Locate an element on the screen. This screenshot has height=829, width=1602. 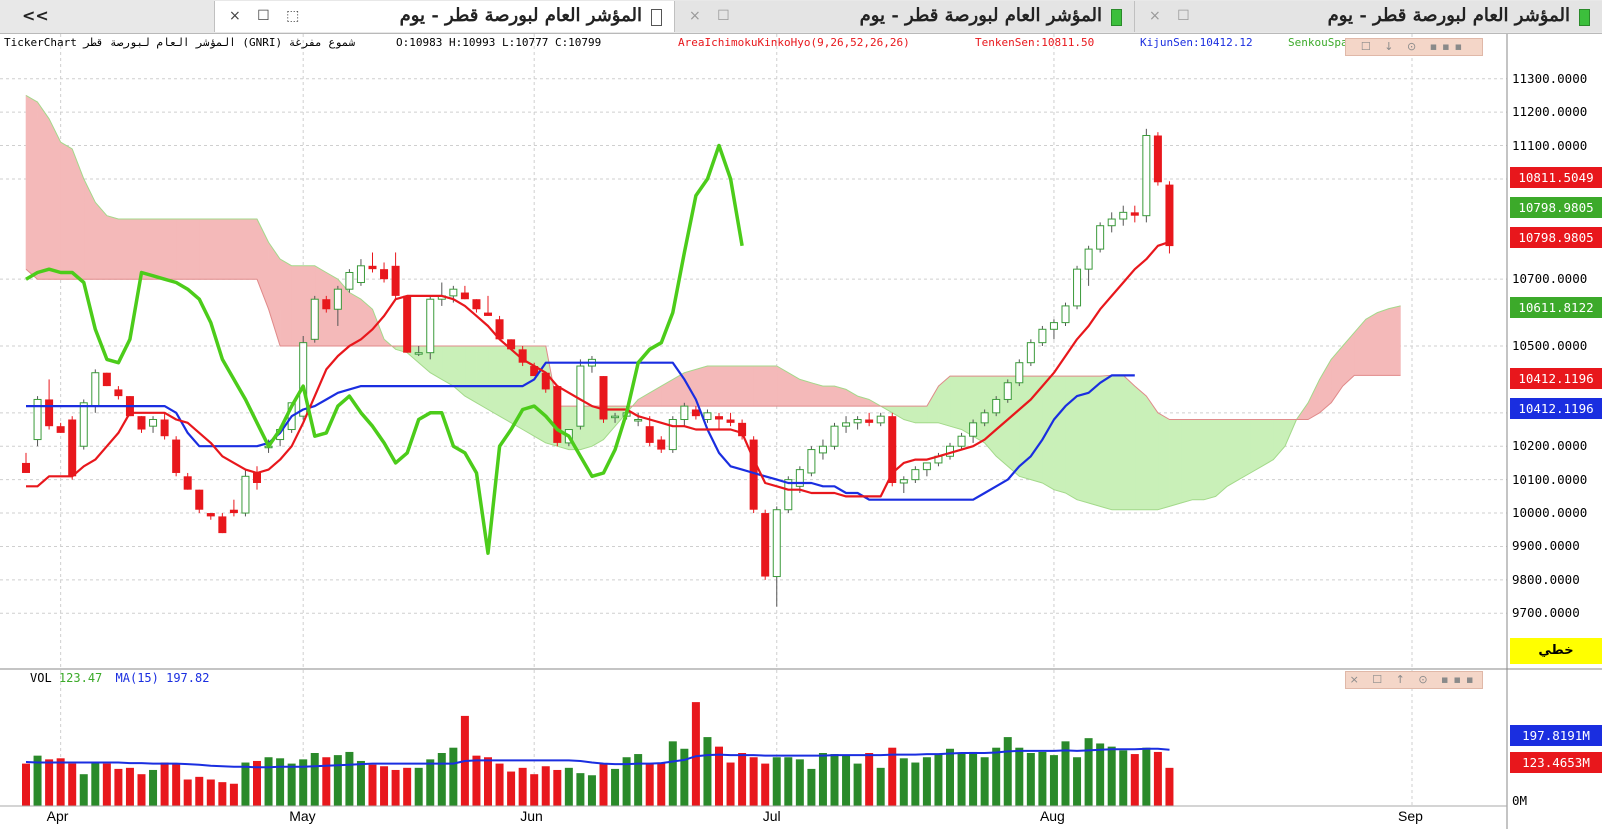
volume-pane-controls: × ☐ ↑ ⊙ ▪▪▪ is located at coordinates (1414, 680).